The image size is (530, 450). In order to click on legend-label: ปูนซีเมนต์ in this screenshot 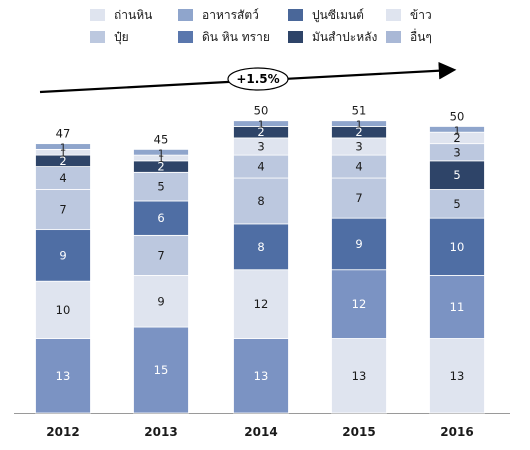, I will do `click(338, 14)`.